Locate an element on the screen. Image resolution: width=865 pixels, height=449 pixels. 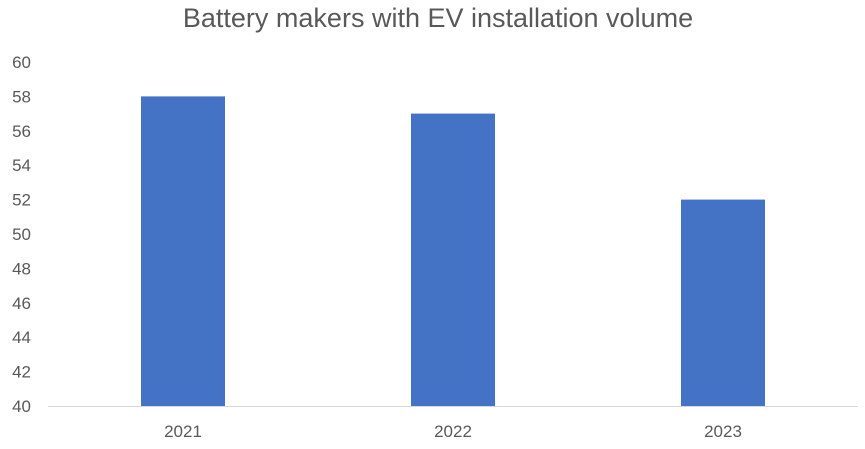
y-tick-label: 42 is located at coordinates (21, 372).